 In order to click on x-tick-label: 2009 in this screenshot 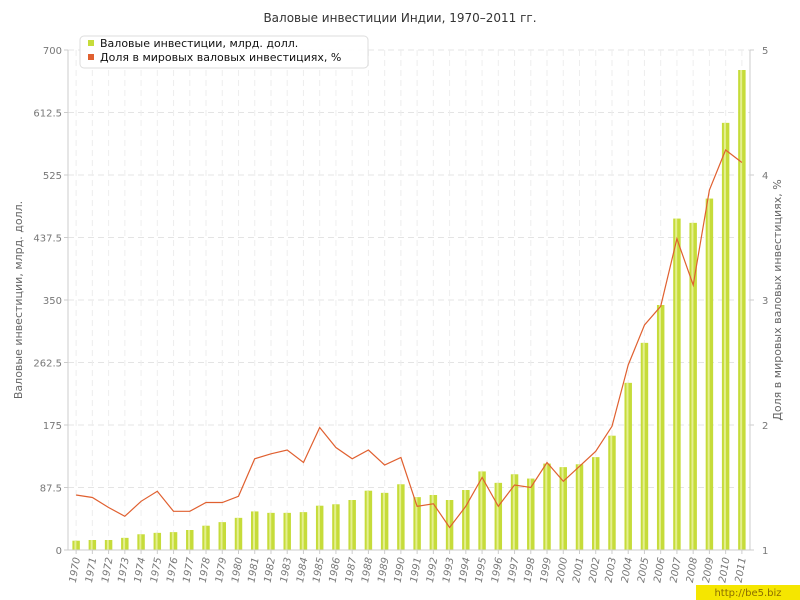, I will do `click(708, 570)`.